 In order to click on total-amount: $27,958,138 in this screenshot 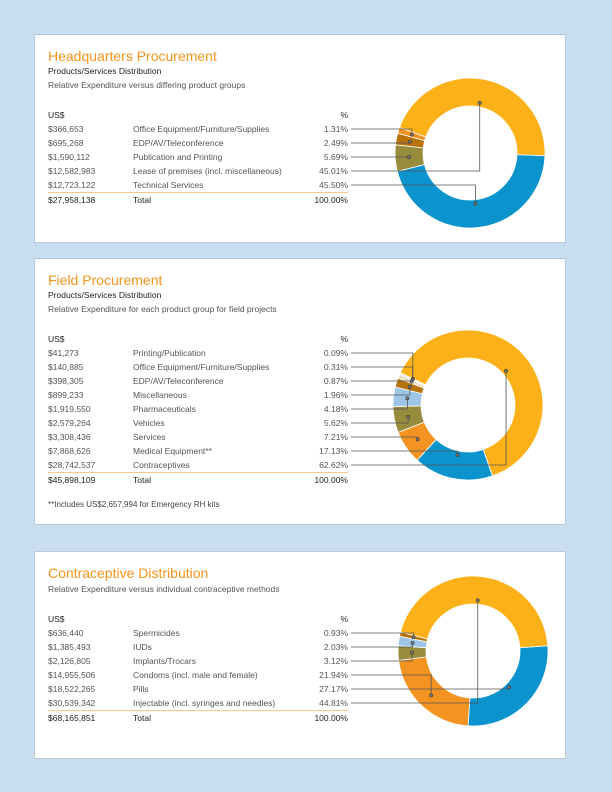, I will do `click(72, 200)`.